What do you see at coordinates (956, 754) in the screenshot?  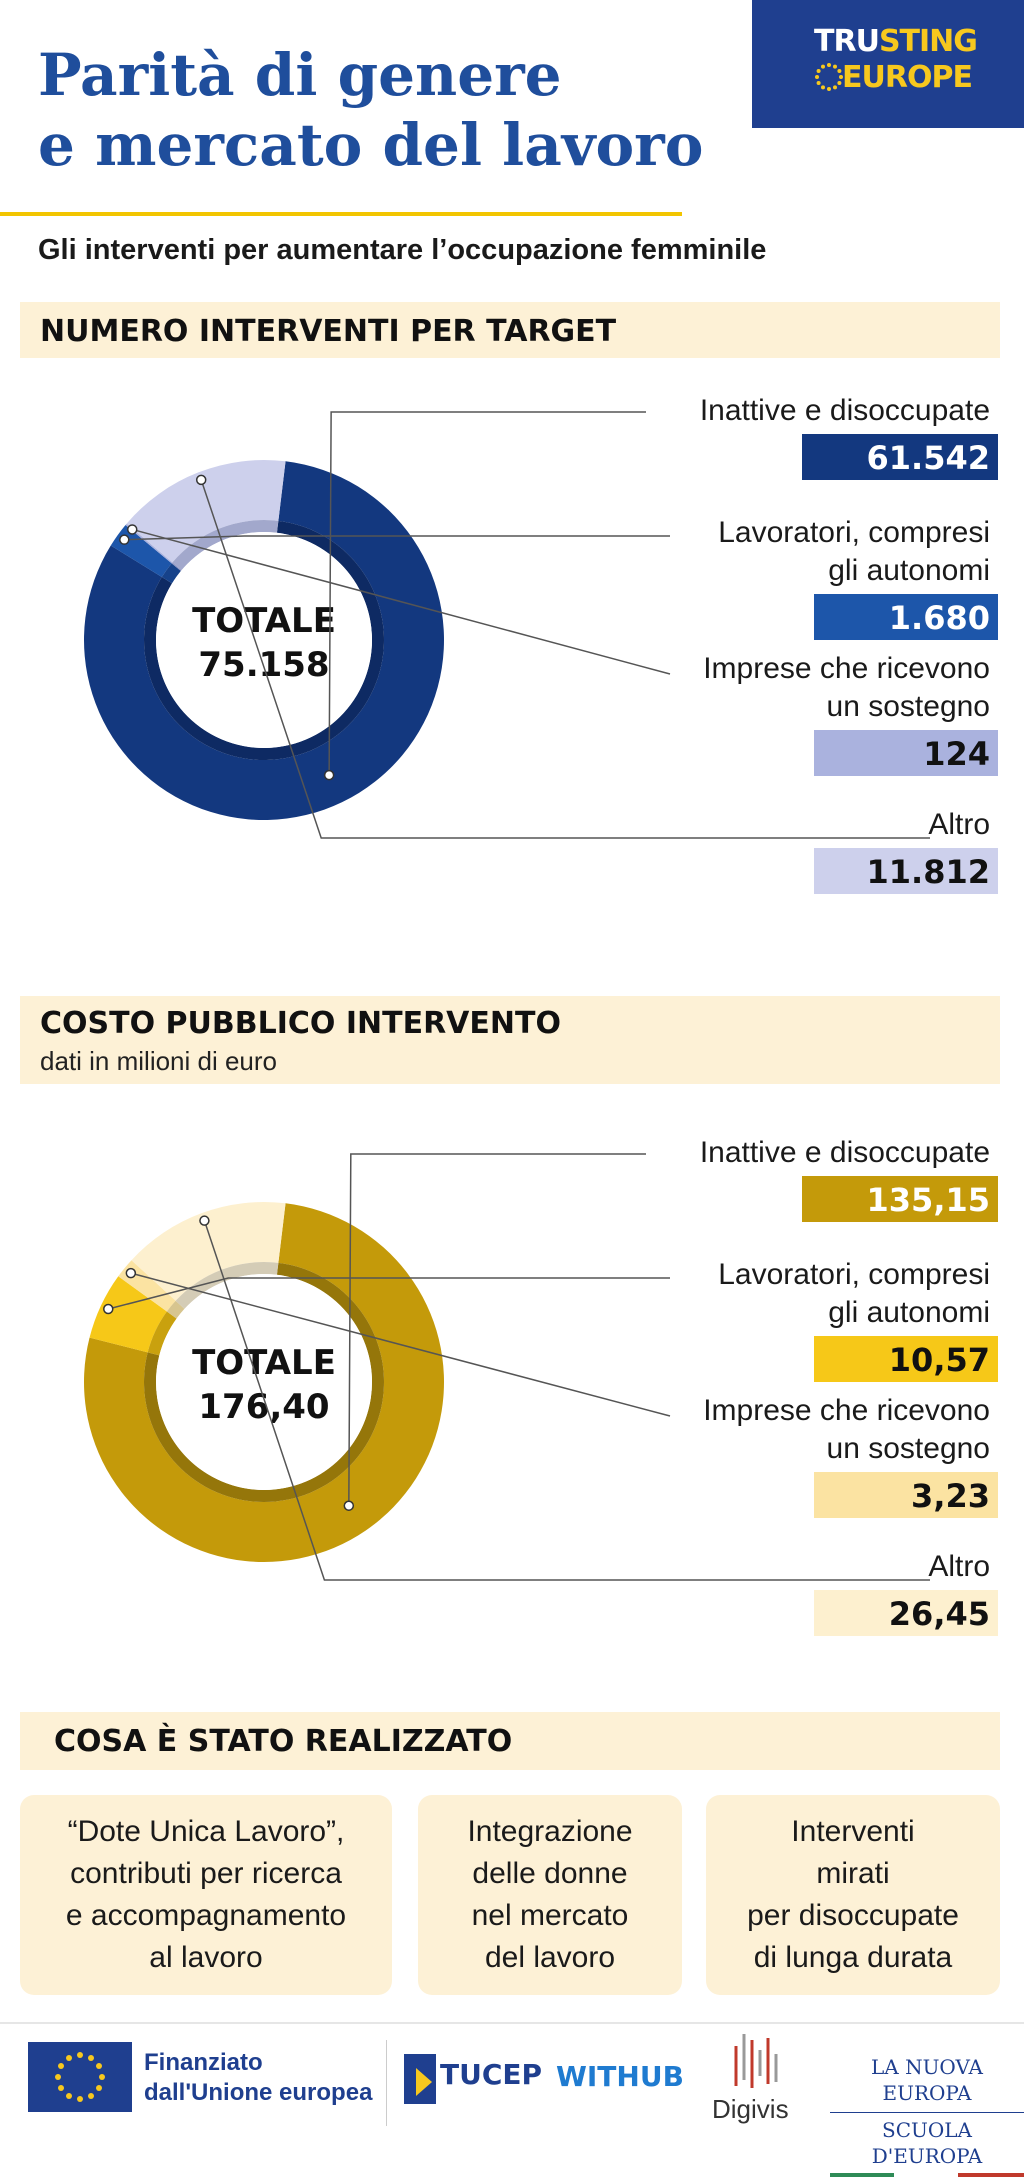 I see `data-label: 124` at bounding box center [956, 754].